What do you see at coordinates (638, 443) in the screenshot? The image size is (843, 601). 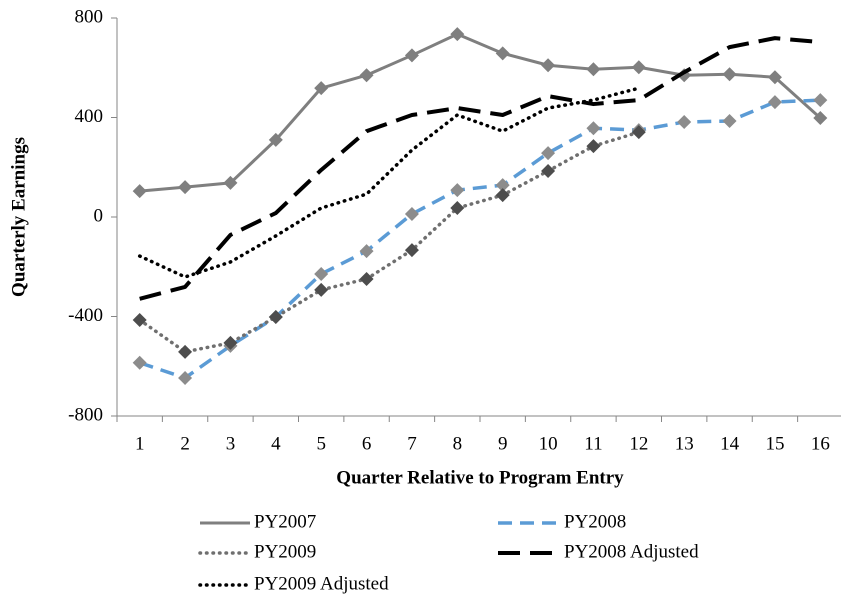 I see `x-tick-label: 12` at bounding box center [638, 443].